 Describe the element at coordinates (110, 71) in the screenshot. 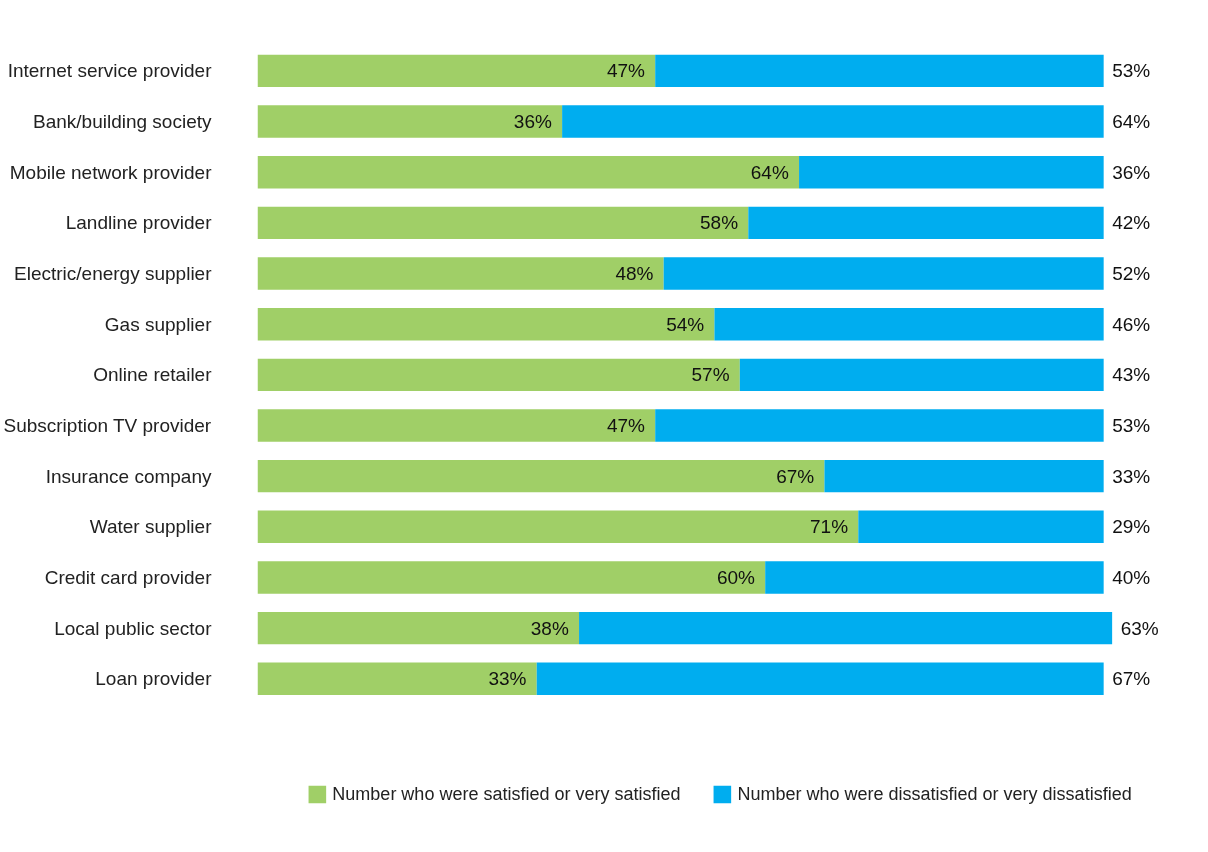

I see `y-tick-label: Internet service provider` at that location.